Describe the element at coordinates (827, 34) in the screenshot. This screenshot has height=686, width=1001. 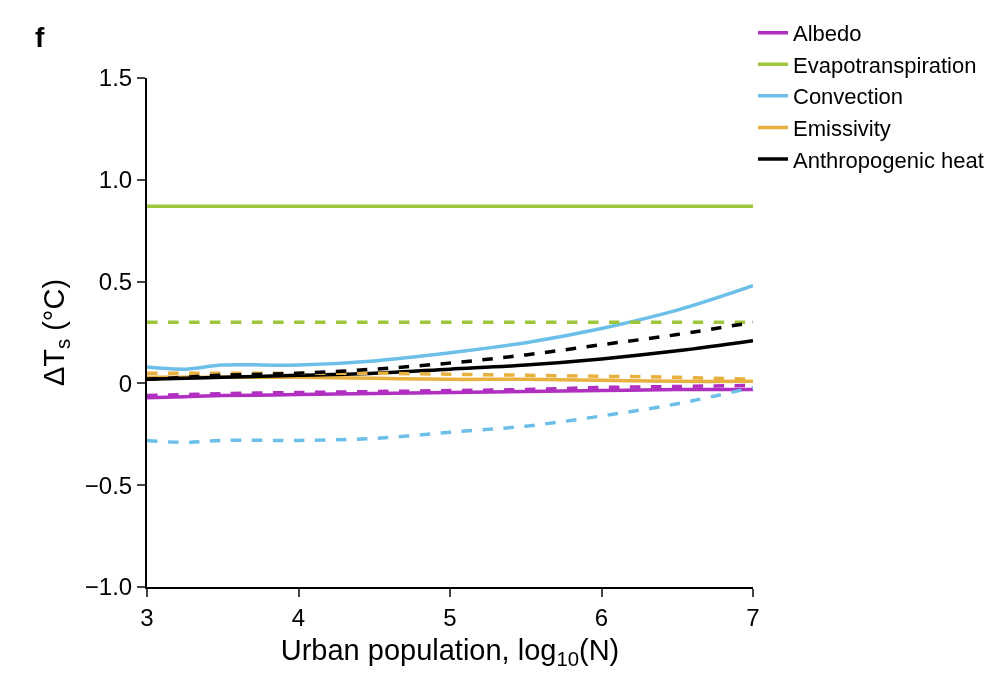
I see `legend-label: Albedo` at that location.